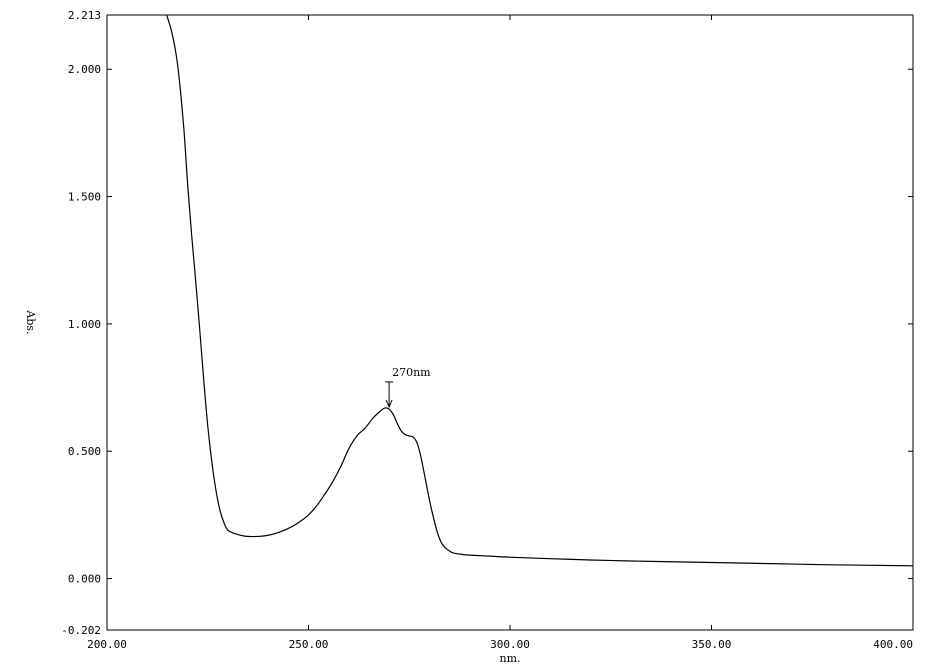 This screenshot has width=951, height=667. What do you see at coordinates (84, 451) in the screenshot?
I see `y-tick-label: 0.500` at bounding box center [84, 451].